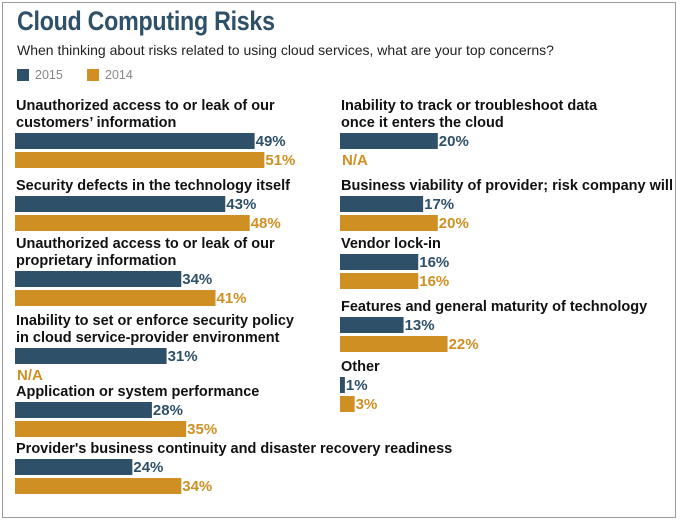  I want to click on category-label: customers’ information, so click(96, 123).